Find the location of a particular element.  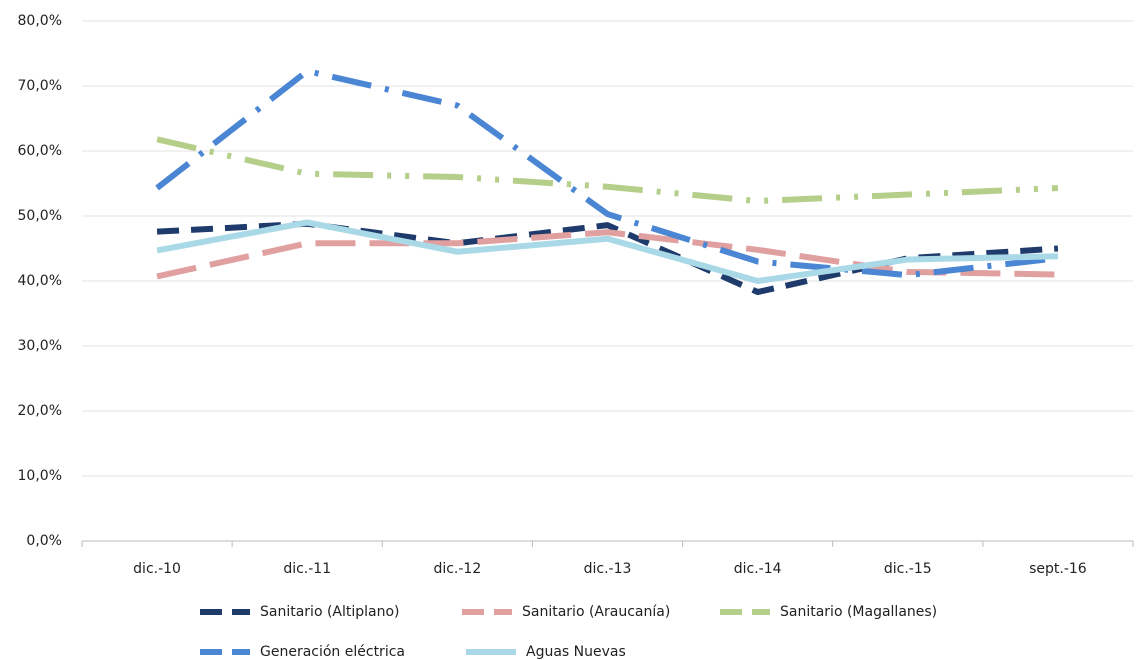

y-tick-label: 10,0% is located at coordinates (40, 476).